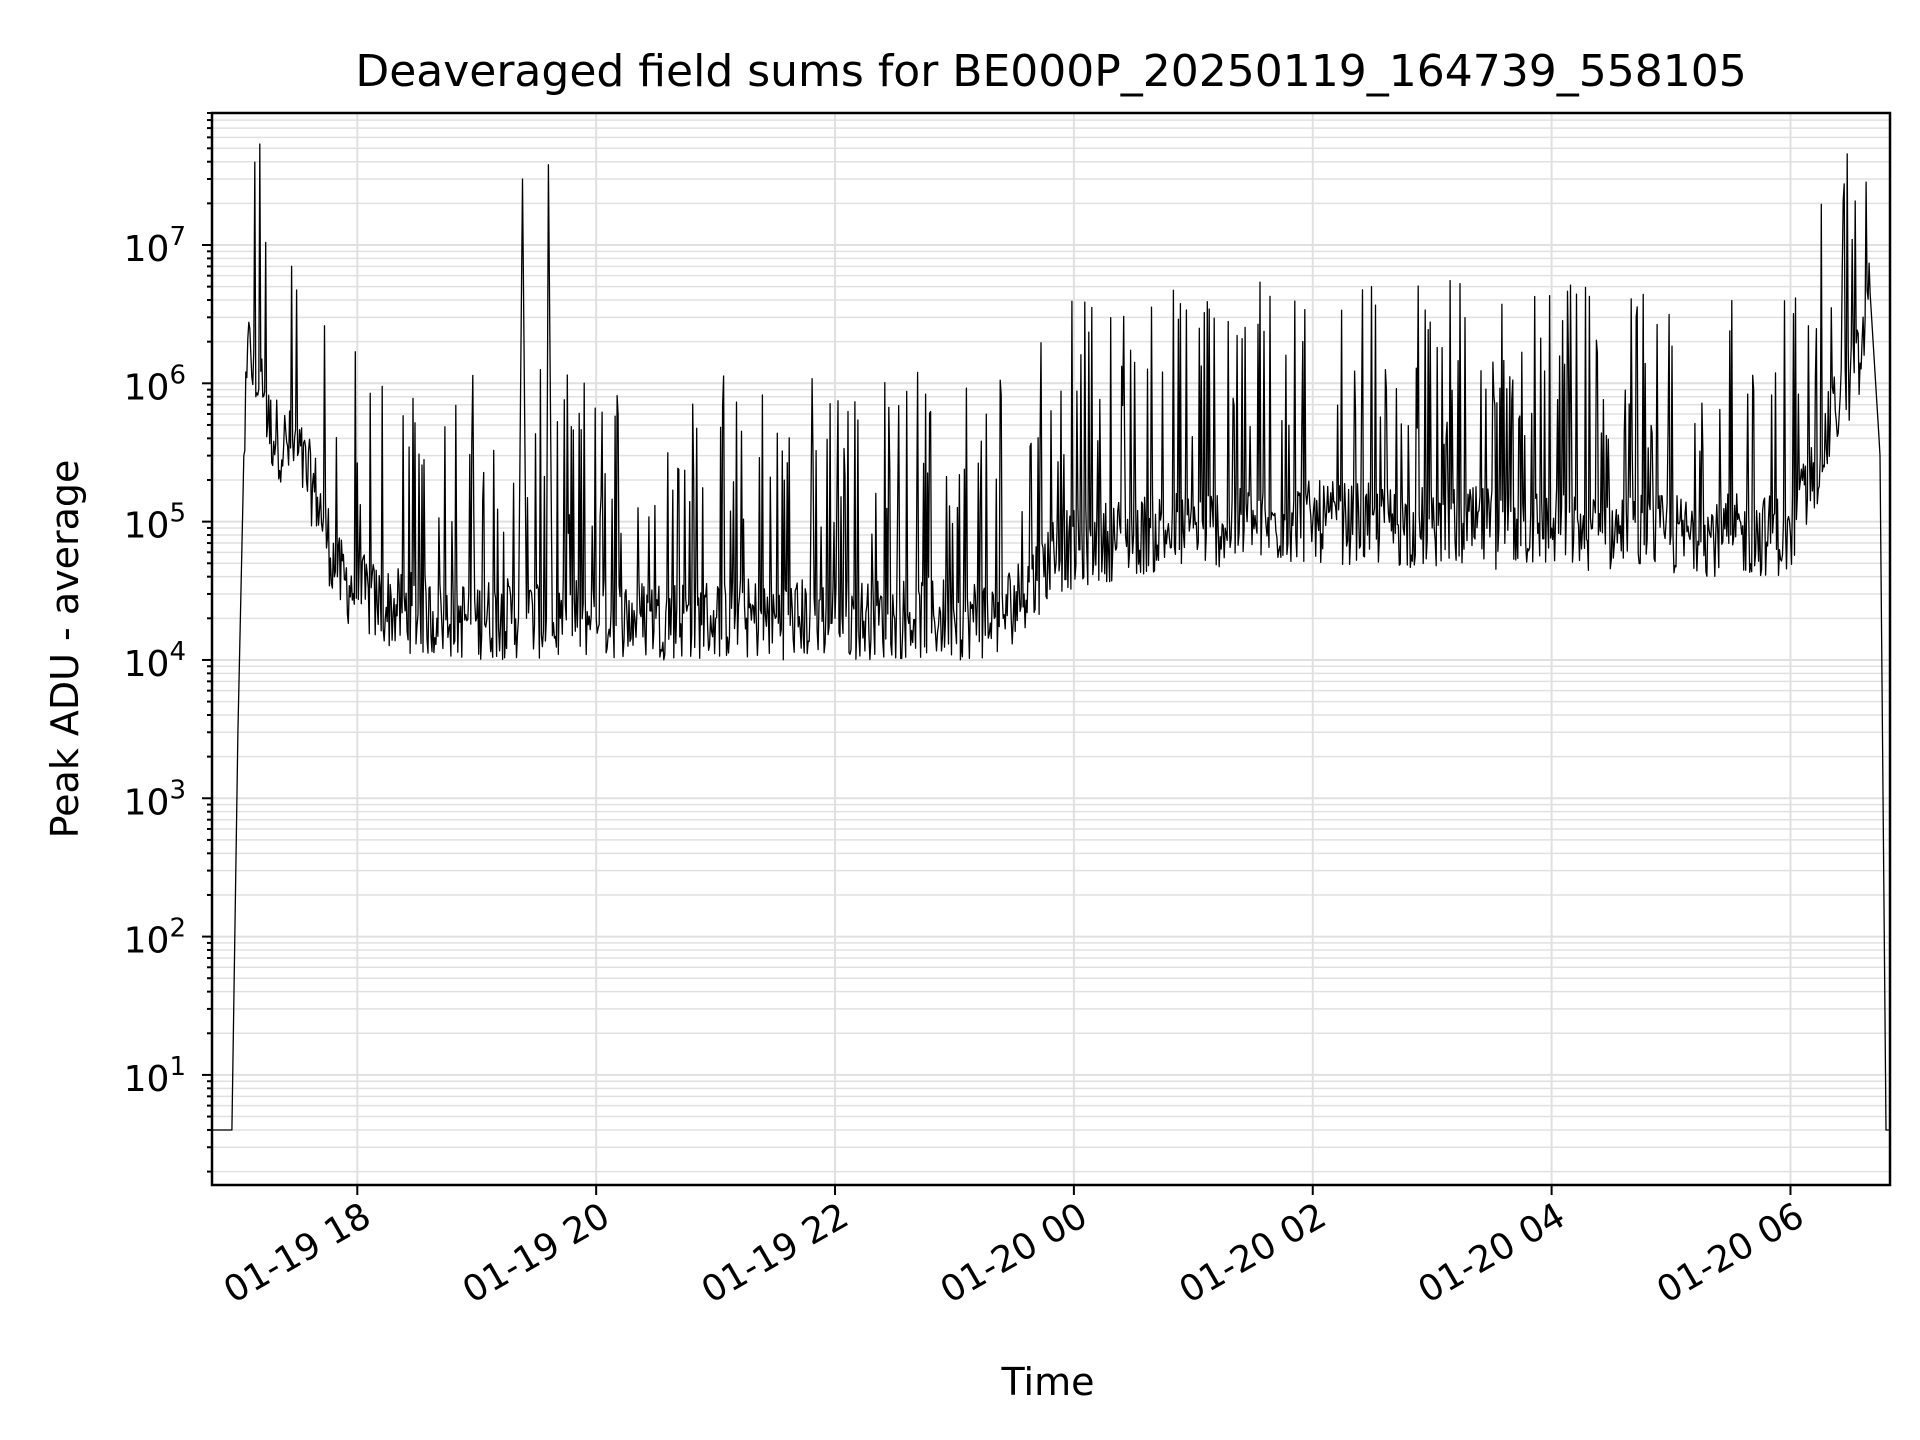  What do you see at coordinates (1491, 1253) in the screenshot?
I see `x-tick-label: 01-20 04` at bounding box center [1491, 1253].